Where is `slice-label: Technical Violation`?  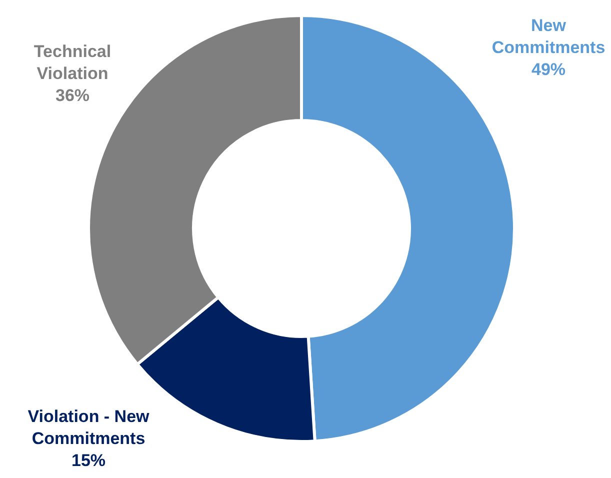
slice-label: Technical Violation is located at coordinates (73, 62).